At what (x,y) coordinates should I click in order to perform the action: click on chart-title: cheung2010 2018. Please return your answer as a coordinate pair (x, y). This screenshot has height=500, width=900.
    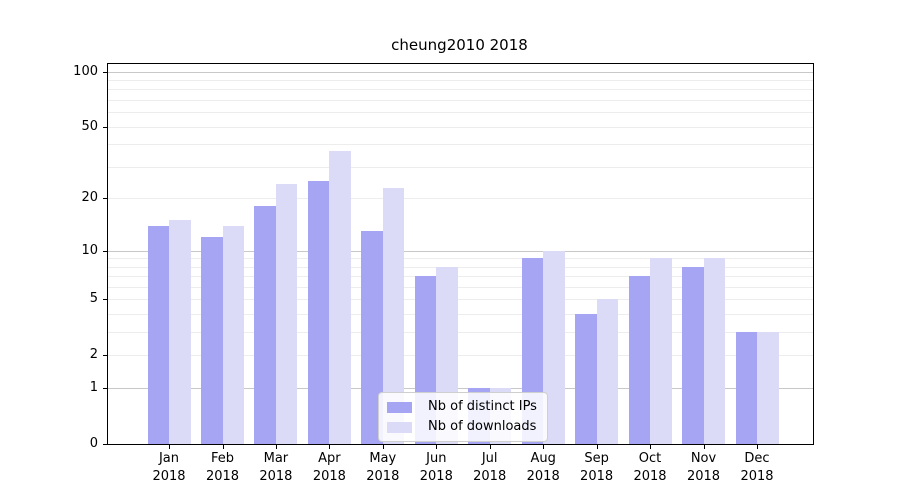
    Looking at the image, I should click on (459, 45).